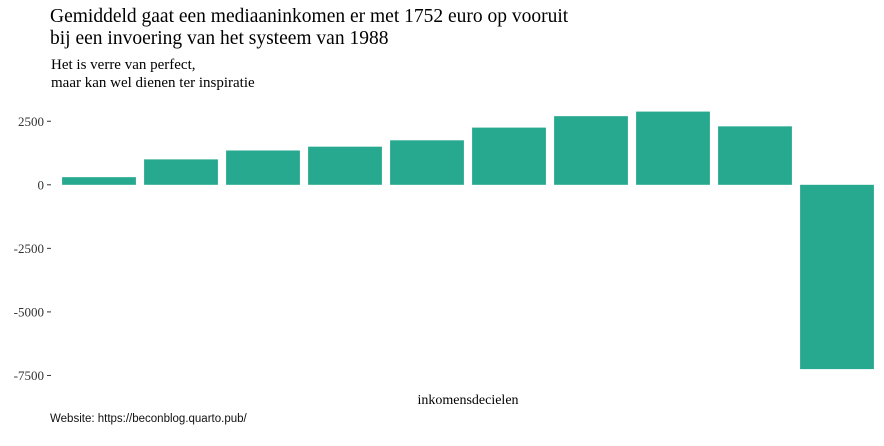 The image size is (884, 446). What do you see at coordinates (29, 248) in the screenshot?
I see `y-tick-label: -2500` at bounding box center [29, 248].